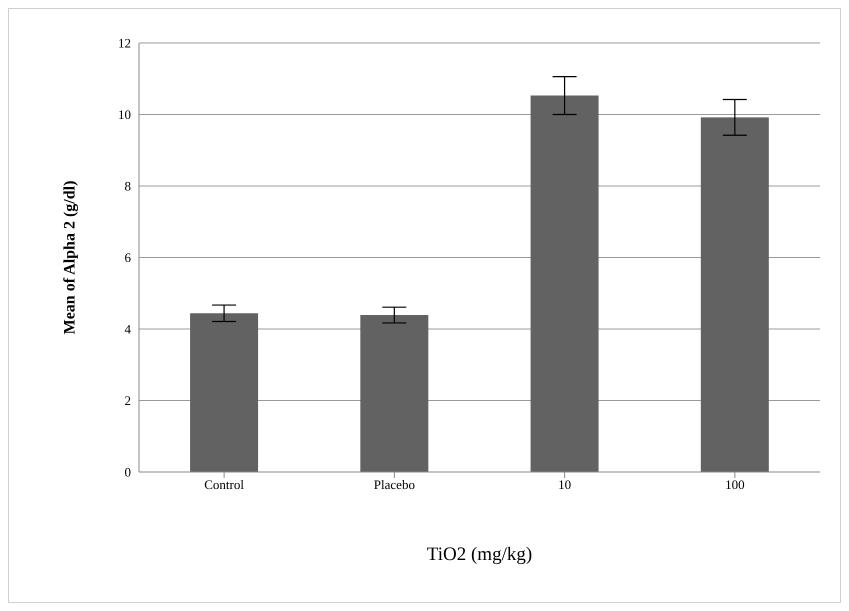 The height and width of the screenshot is (611, 849). Describe the element at coordinates (479, 554) in the screenshot. I see `x-axis-title: TiO2 (mg/kg)` at that location.